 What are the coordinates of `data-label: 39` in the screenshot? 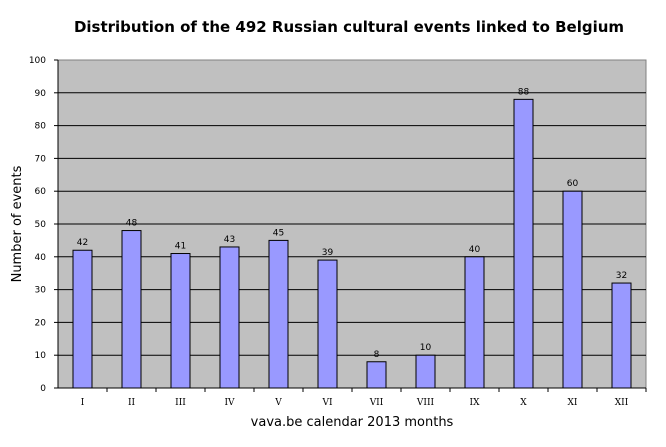 It's located at (328, 253).